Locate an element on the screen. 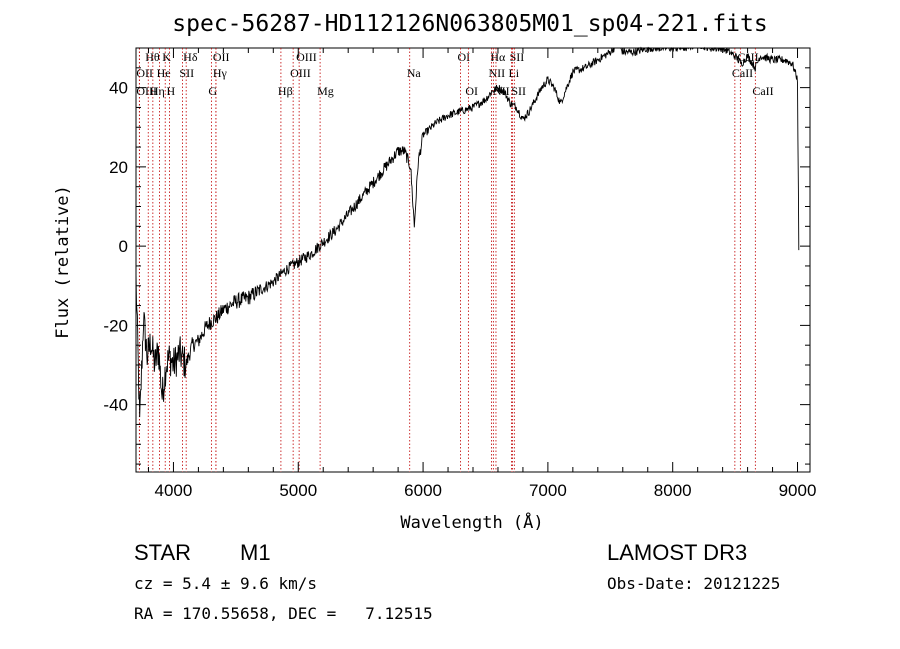 The image size is (900, 649). line-label: Hη is located at coordinates (157, 91).